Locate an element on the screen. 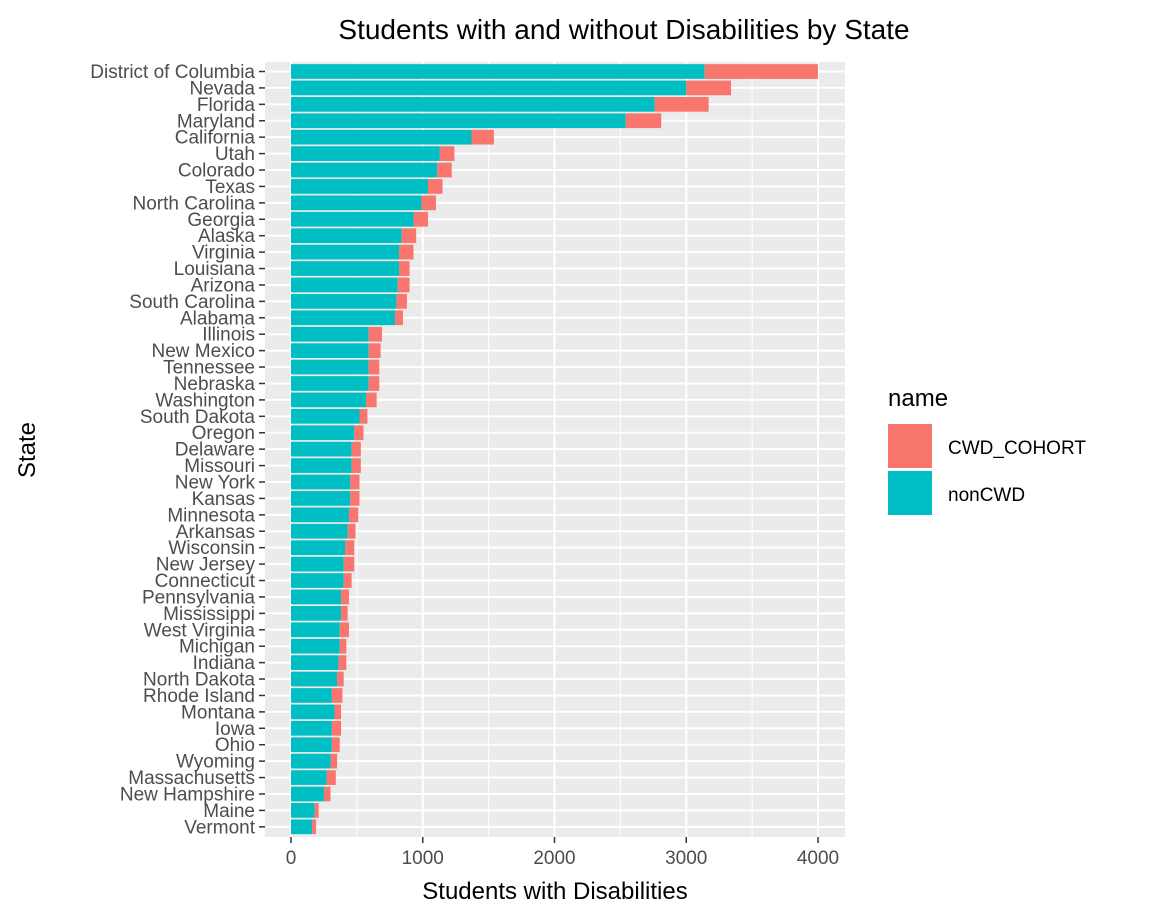  y-tick-label: Rhode Island is located at coordinates (199, 696).